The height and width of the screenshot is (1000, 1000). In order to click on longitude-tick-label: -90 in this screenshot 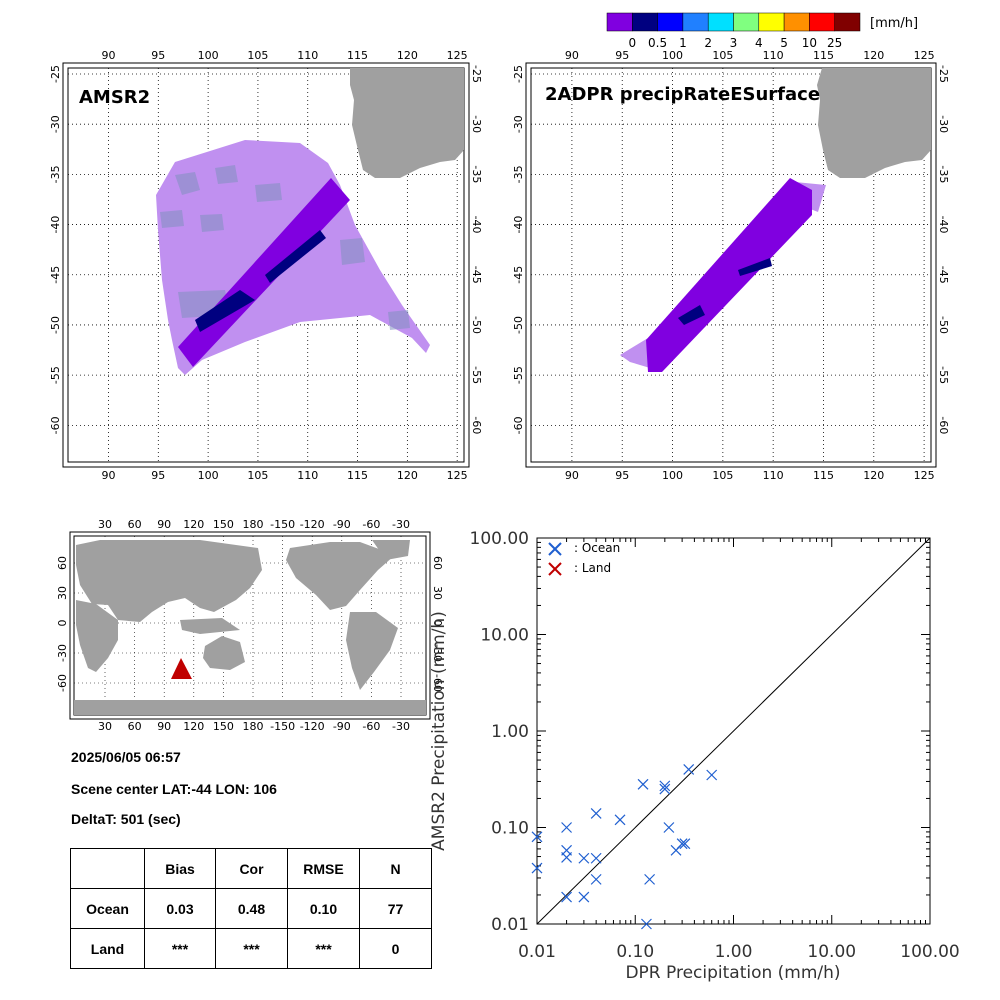, I will do `click(342, 524)`.